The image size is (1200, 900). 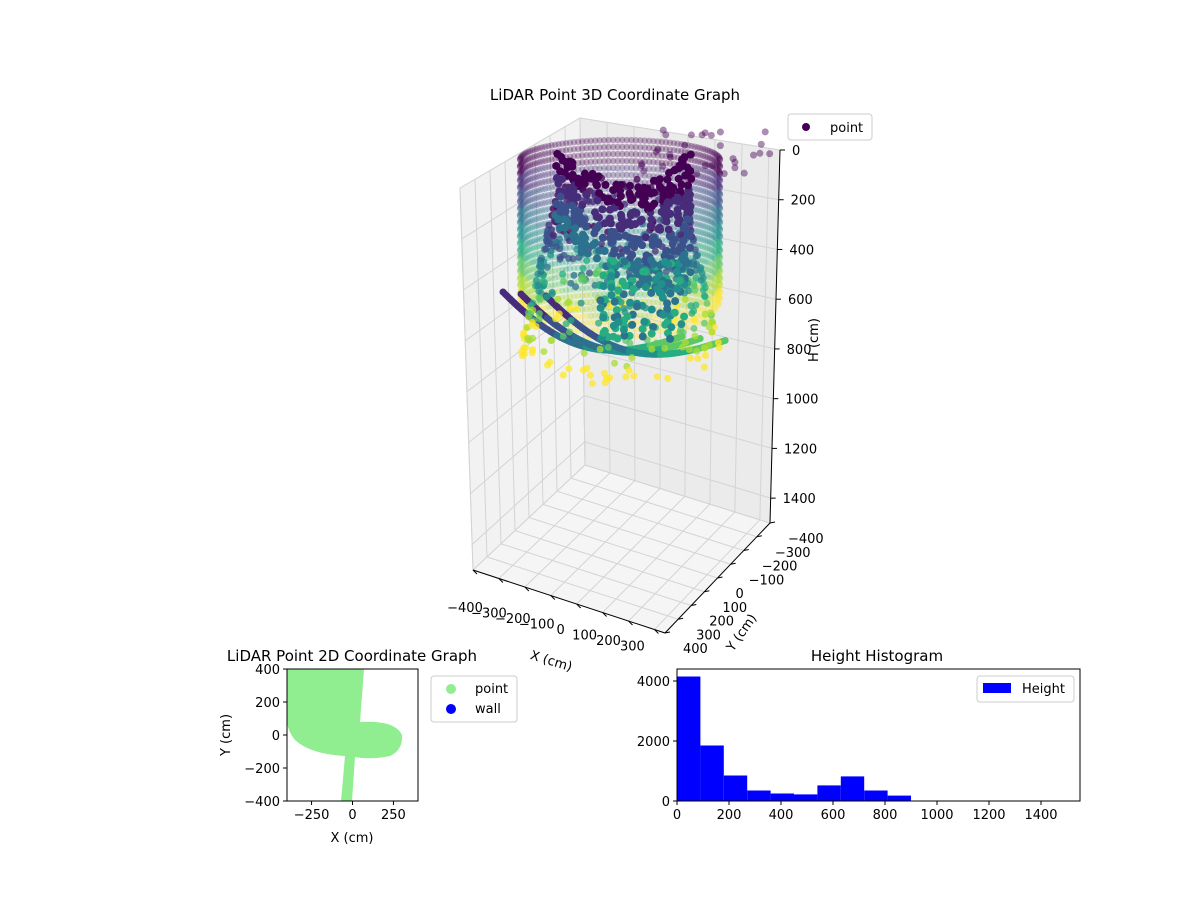 I want to click on legend-2d: point wall, so click(x=474, y=699).